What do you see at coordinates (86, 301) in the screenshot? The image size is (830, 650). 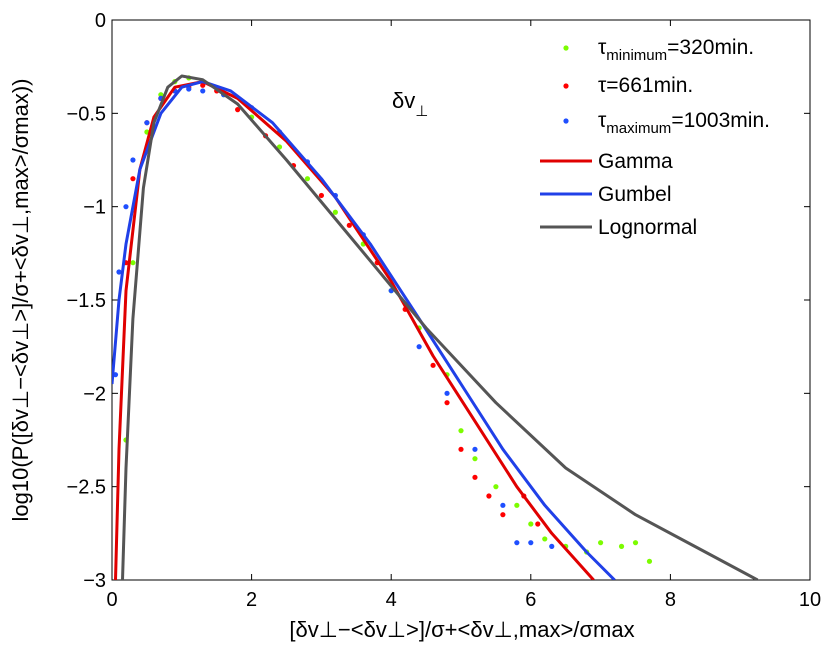 I see `y-tick-label: −1.5` at bounding box center [86, 301].